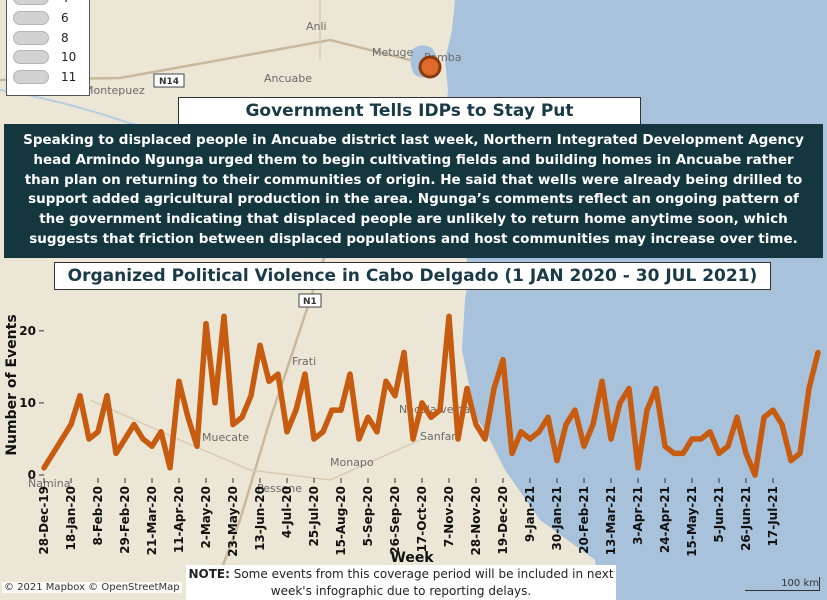 The width and height of the screenshot is (827, 600). I want to click on map-label-namina: Namina, so click(49, 483).